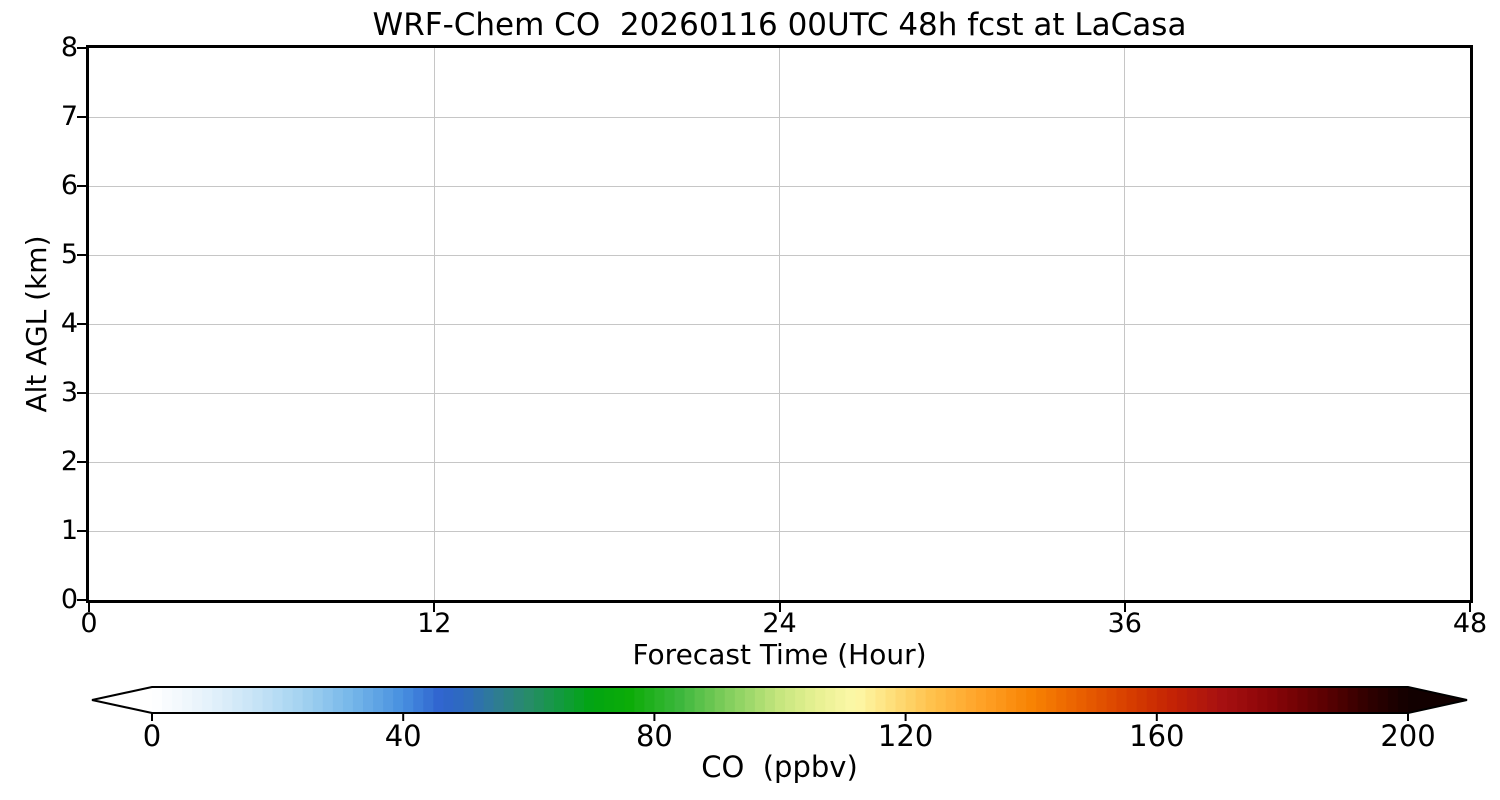  Describe the element at coordinates (1437, 700) in the screenshot. I see `colorbar-over-arrow` at that location.